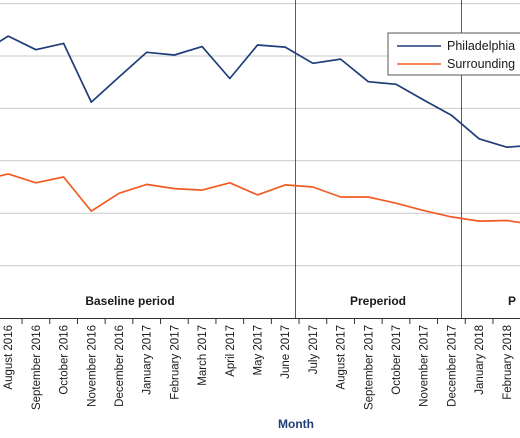  Describe the element at coordinates (397, 360) in the screenshot. I see `x-tick-label: October 2017` at that location.